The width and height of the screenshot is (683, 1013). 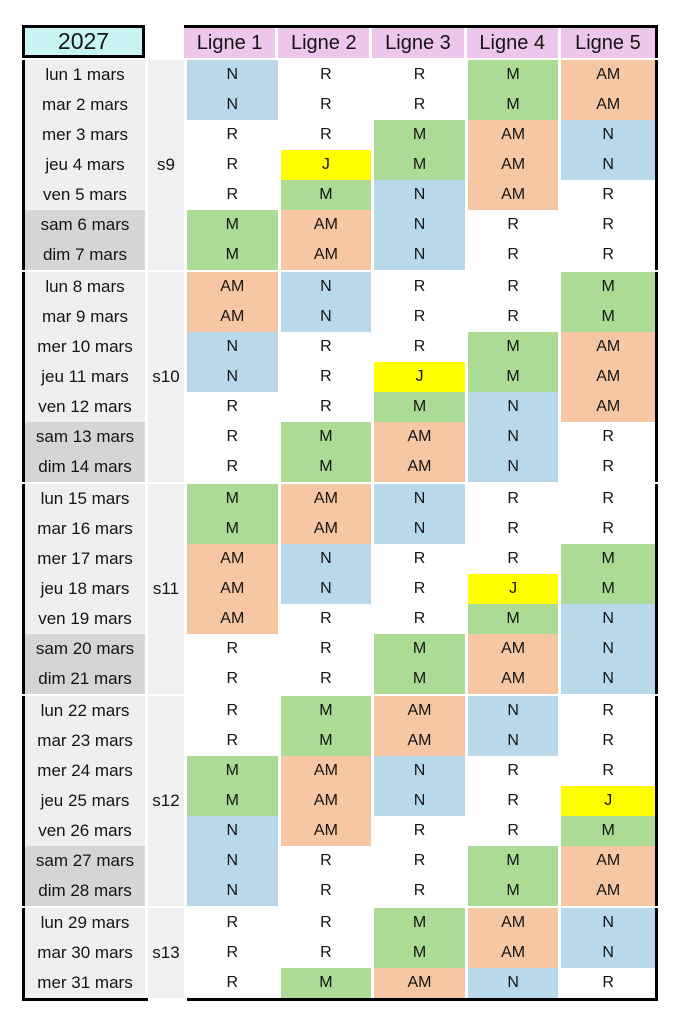 I want to click on date-cell: mer 17 mars, so click(x=86, y=559).